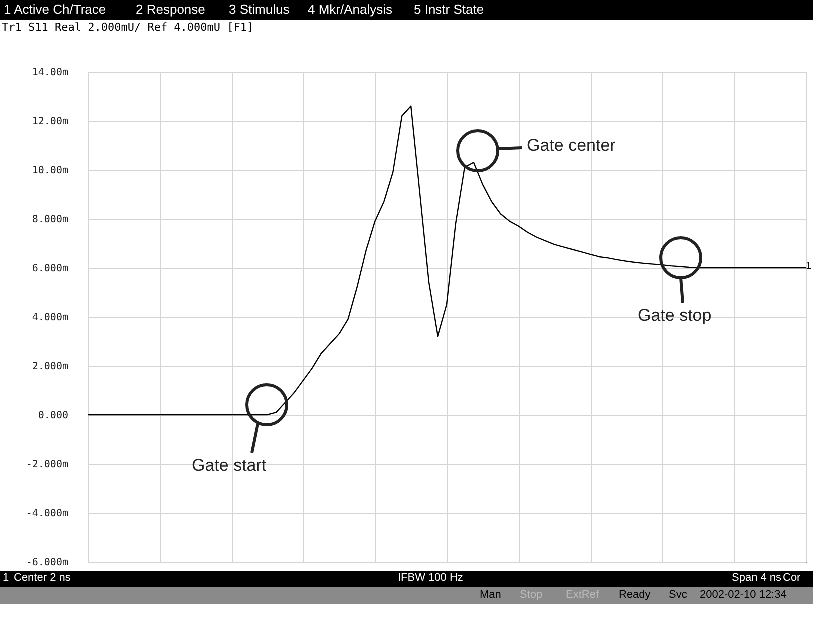 This screenshot has width=813, height=643. I want to click on y-tick-label: 0.000, so click(53, 416).